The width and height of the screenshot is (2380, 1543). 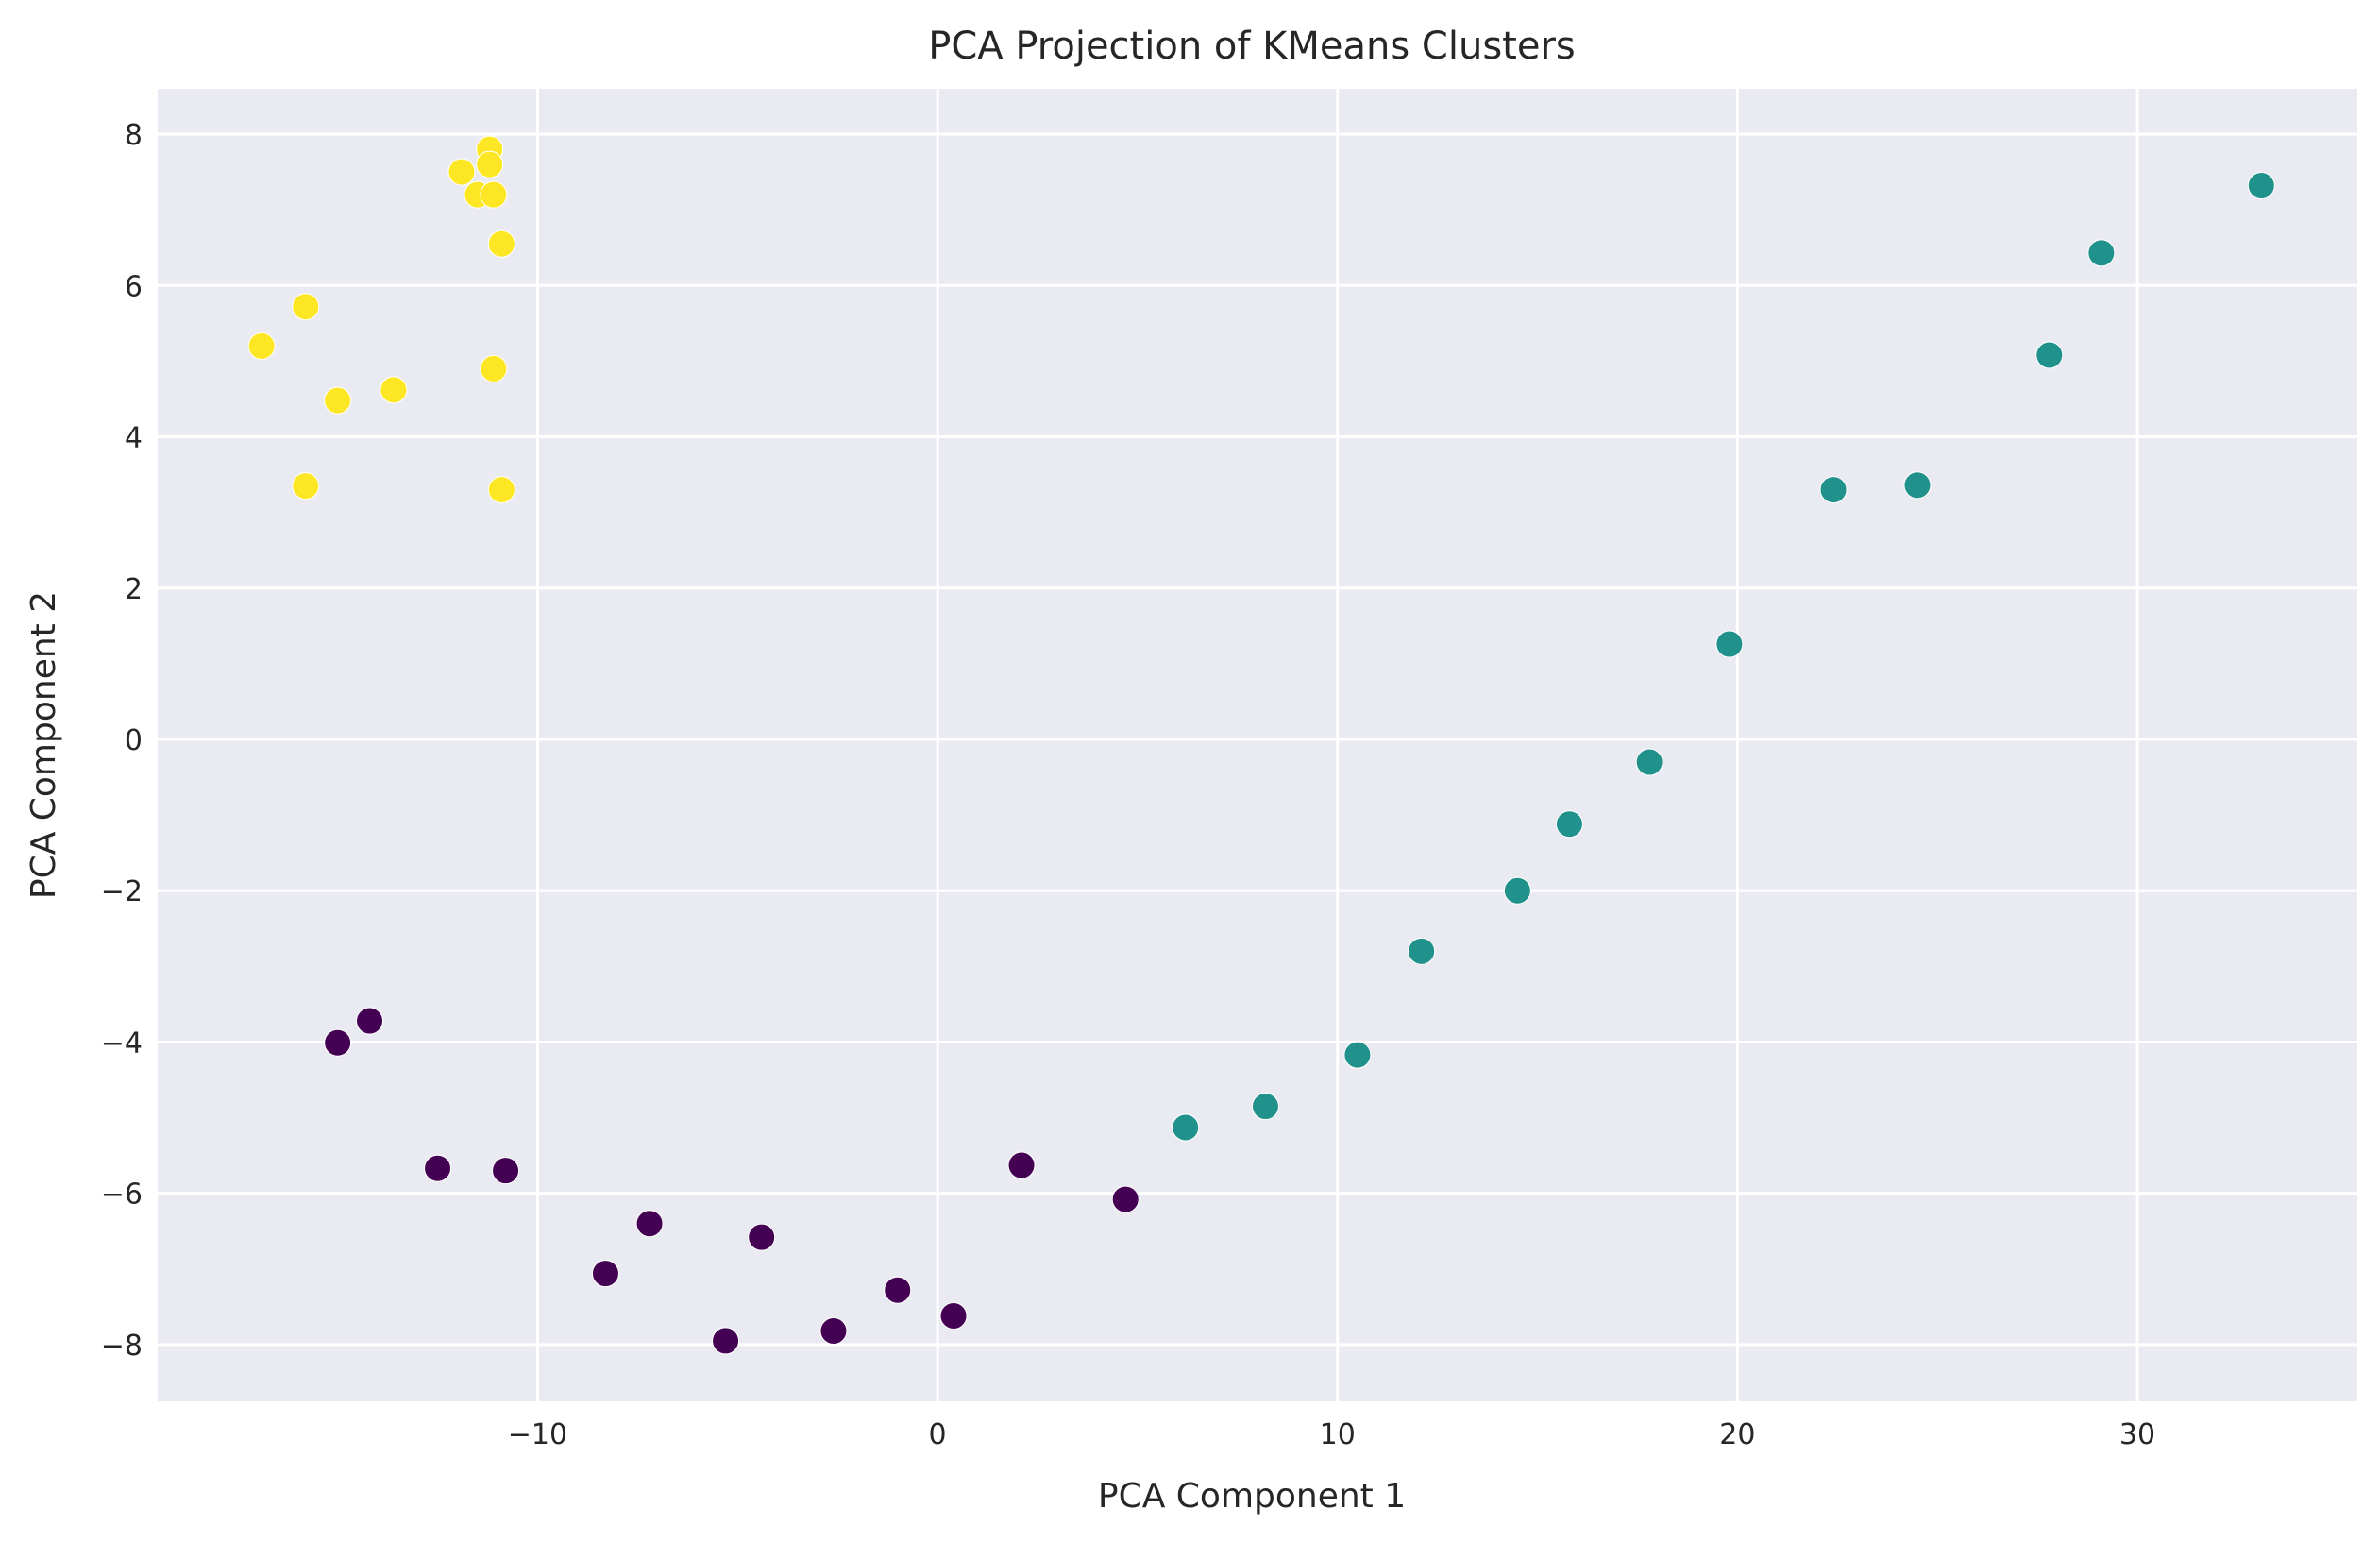 What do you see at coordinates (122, 1043) in the screenshot?
I see `y-tick-label: −4` at bounding box center [122, 1043].